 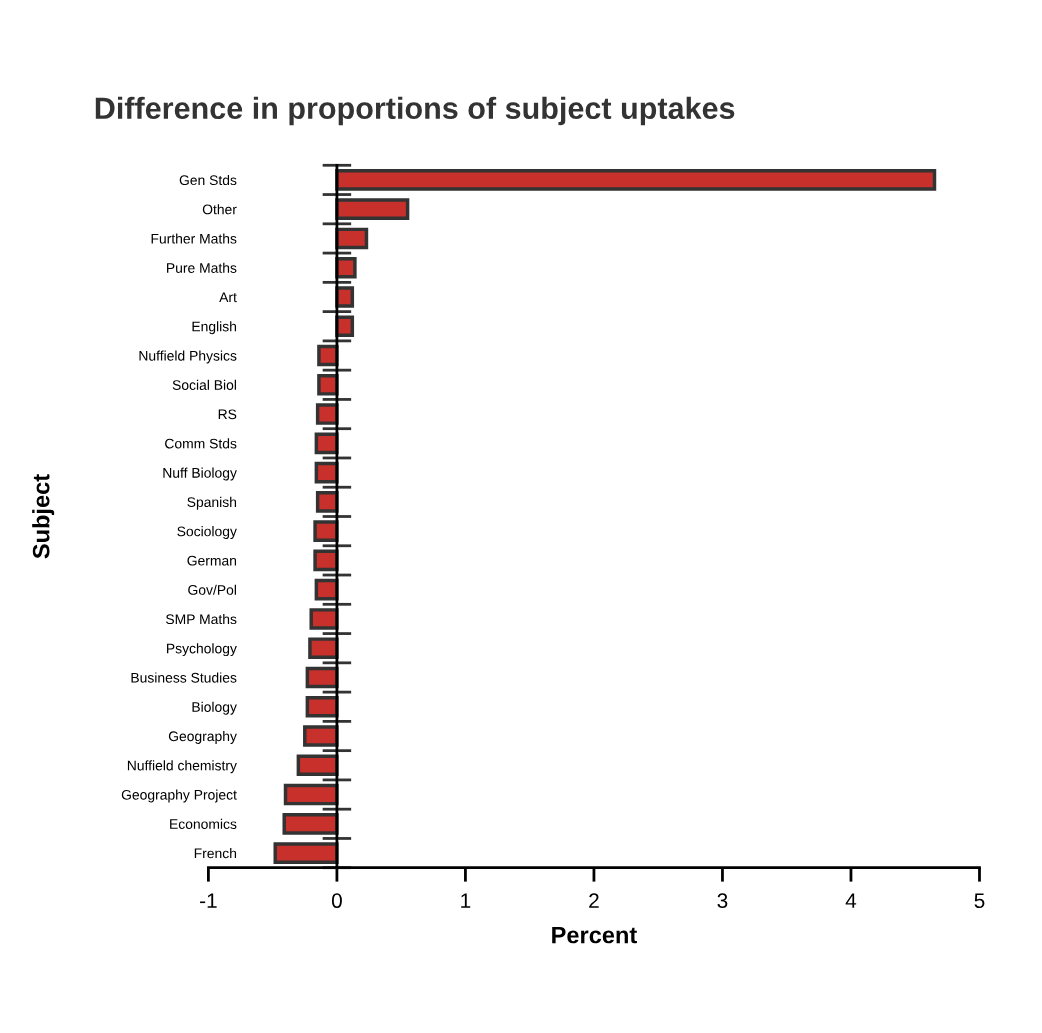 I want to click on y-tick-label: Geography, so click(x=202, y=737).